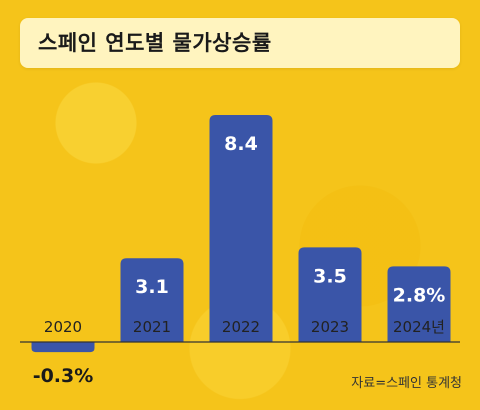 The width and height of the screenshot is (480, 410). I want to click on source-note: 자료=스페인 통계청, so click(406, 383).